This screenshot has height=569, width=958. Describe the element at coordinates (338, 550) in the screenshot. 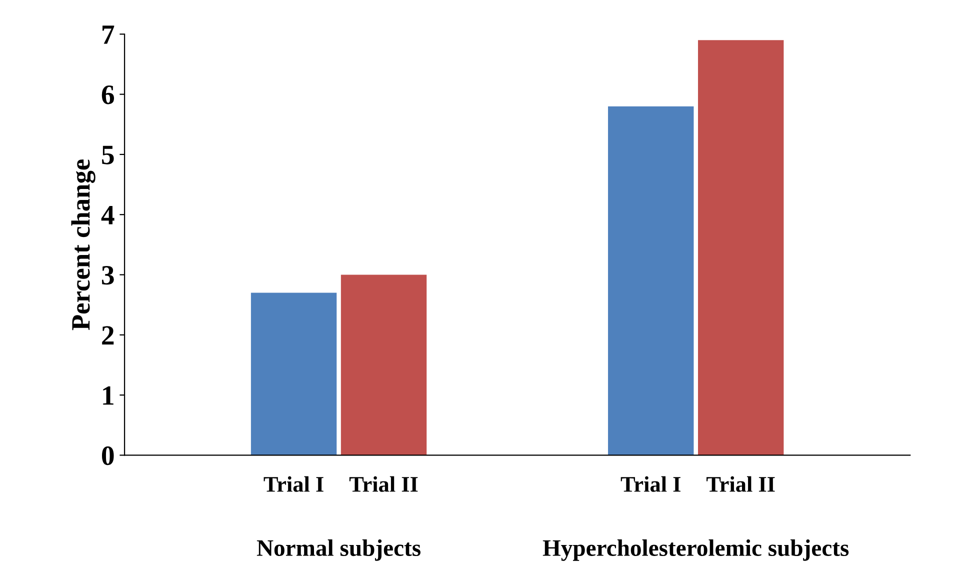

I see `x-tick-label: Normal subjects` at that location.